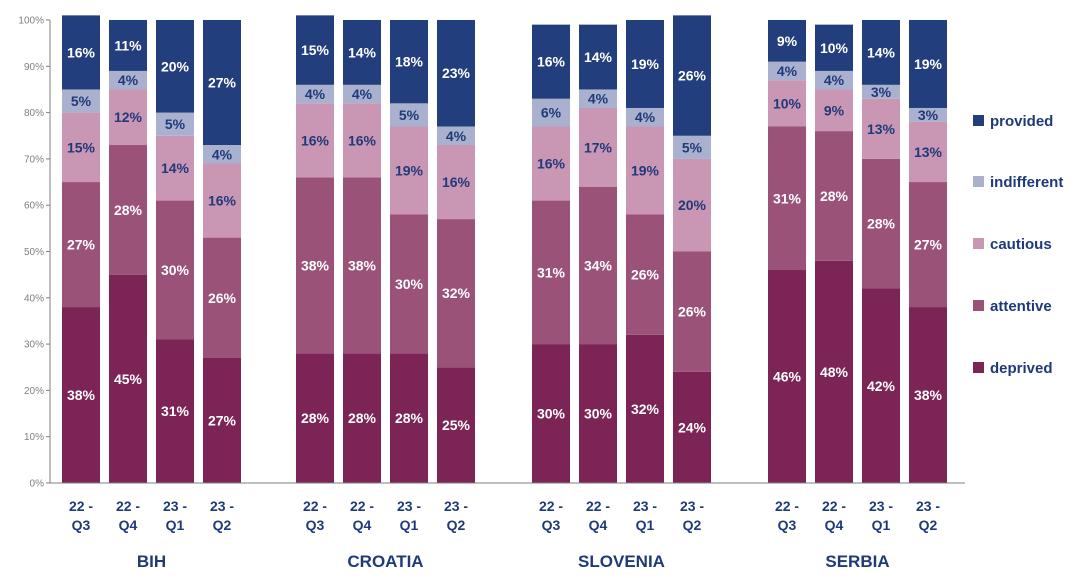  I want to click on legend-label: indifferent, so click(1026, 182).